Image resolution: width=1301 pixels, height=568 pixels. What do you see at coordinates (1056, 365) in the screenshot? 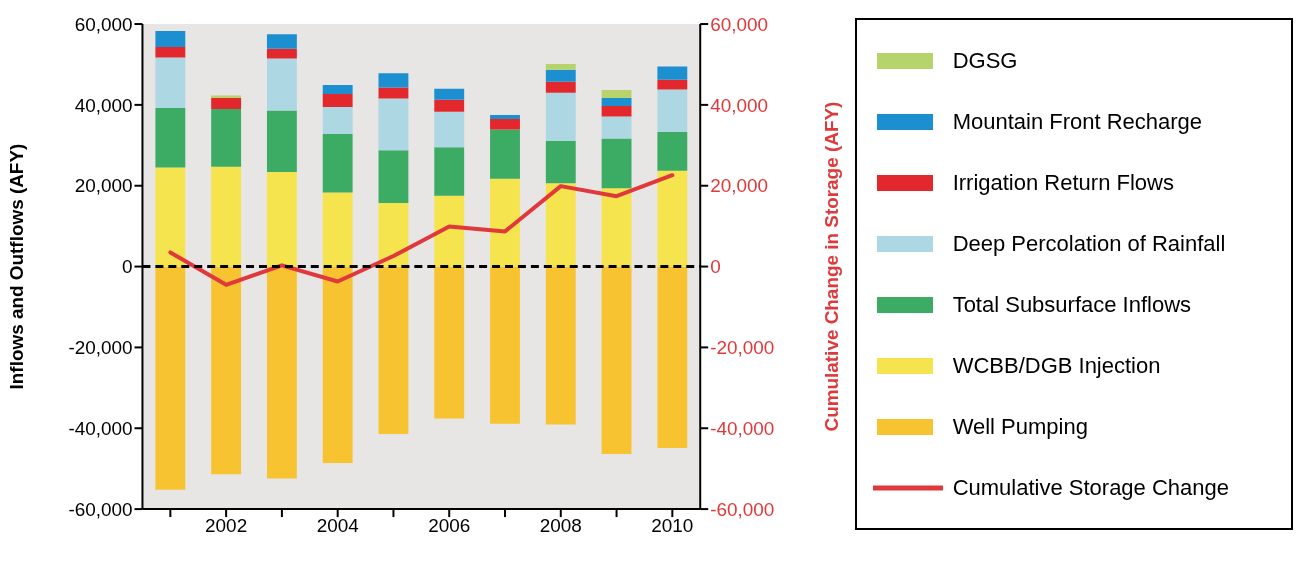
I see `legend-label: WCBB/DGB Injection` at bounding box center [1056, 365].